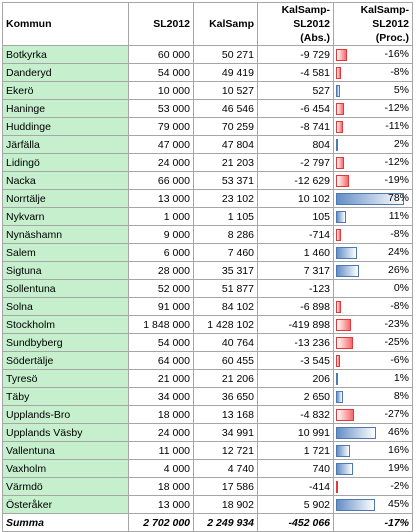 This screenshot has height=532, width=419. I want to click on kommun-cell: Österåker, so click(65, 504).